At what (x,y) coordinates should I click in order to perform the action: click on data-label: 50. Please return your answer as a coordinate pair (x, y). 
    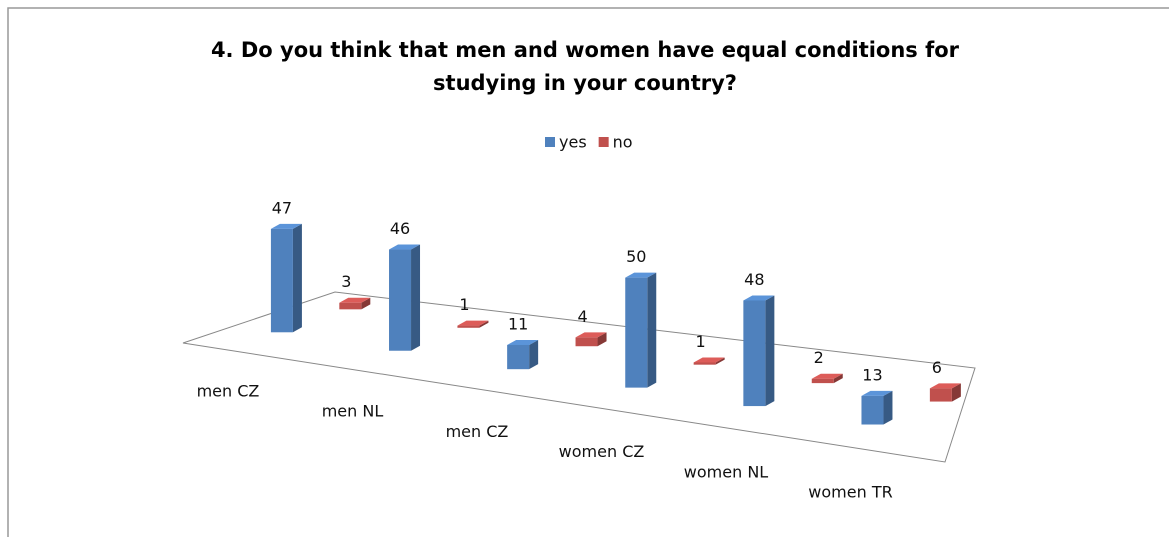
    Looking at the image, I should click on (636, 256).